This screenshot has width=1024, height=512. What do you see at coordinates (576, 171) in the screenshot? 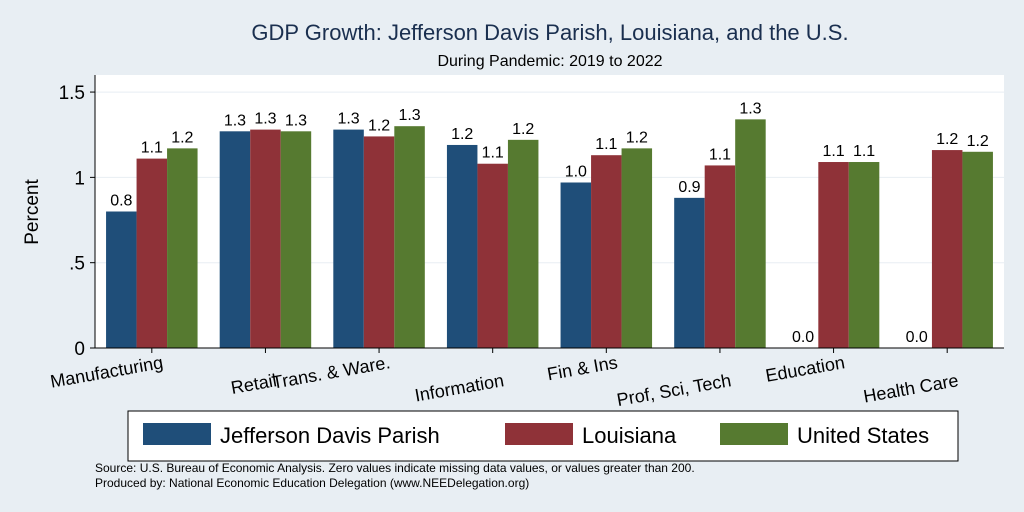
I see `data-label-jefferson-davis-parish-fin-ins: 1.0` at bounding box center [576, 171].